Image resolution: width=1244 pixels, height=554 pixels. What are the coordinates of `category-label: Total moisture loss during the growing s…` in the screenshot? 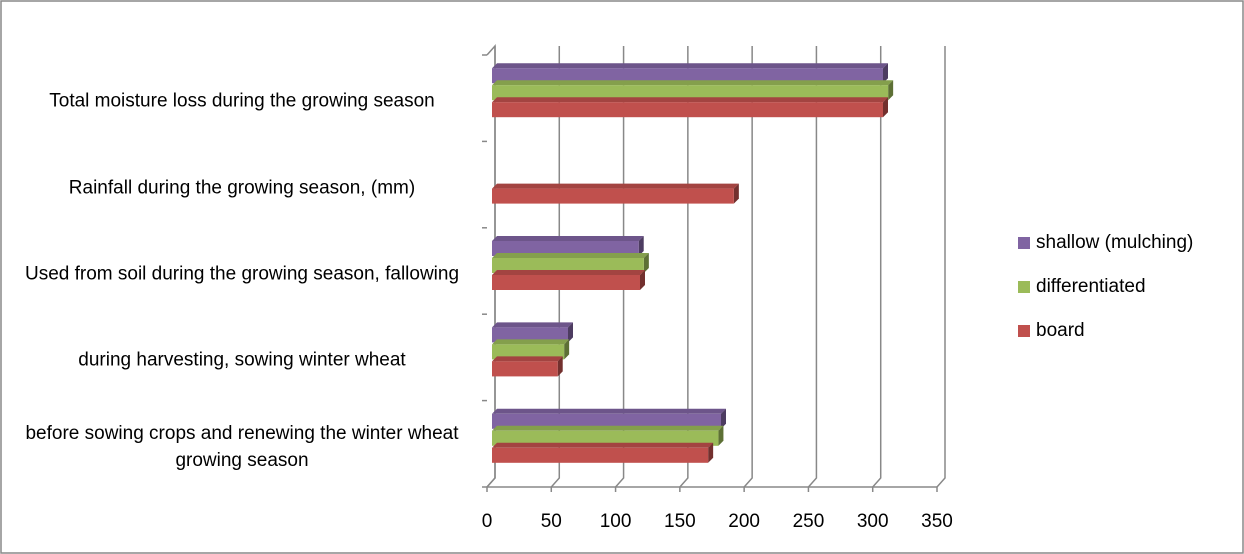 It's located at (242, 101).